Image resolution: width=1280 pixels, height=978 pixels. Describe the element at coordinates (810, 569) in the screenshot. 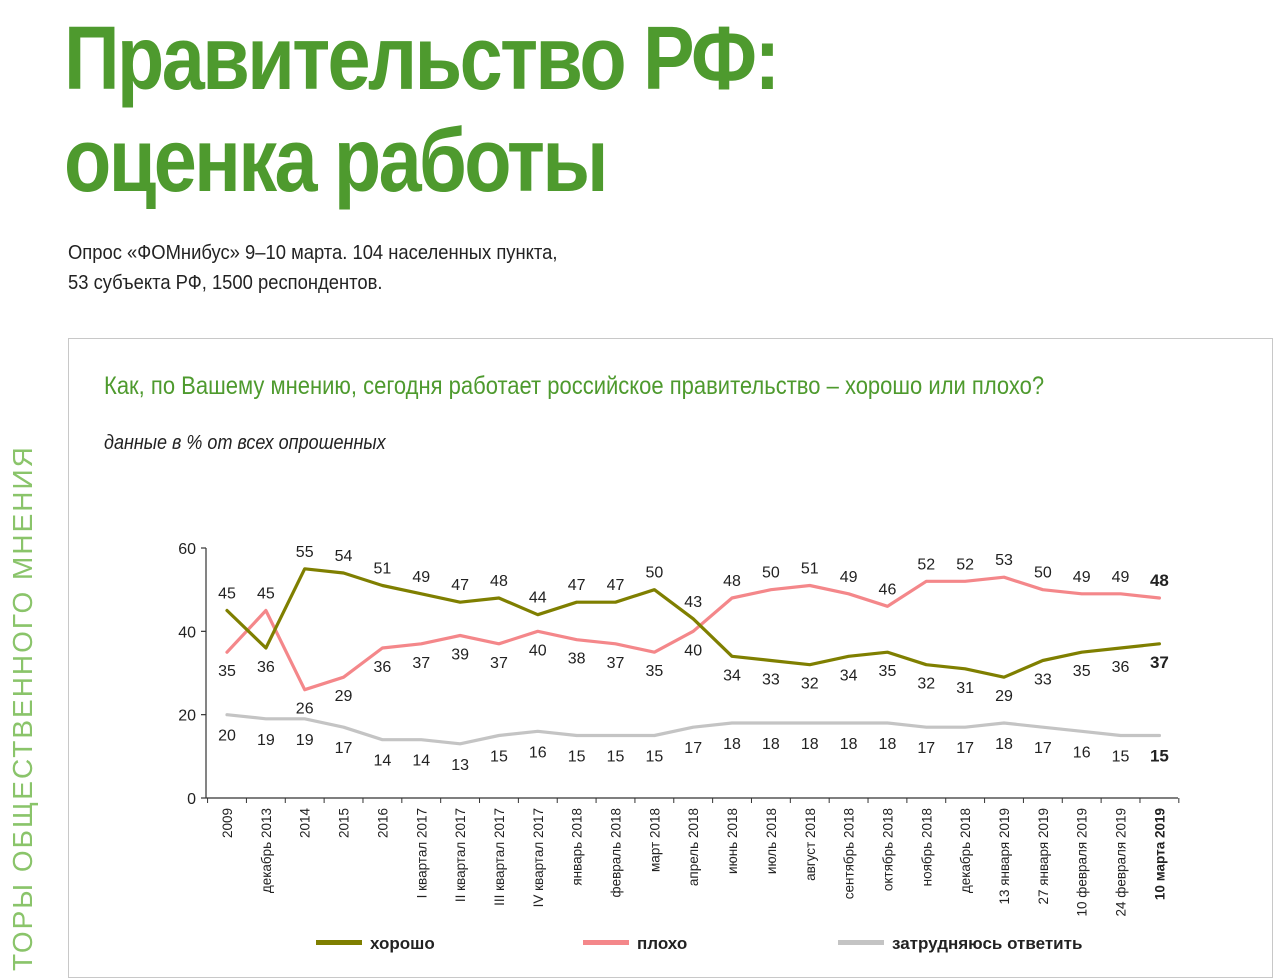

I see `data-label-bad: 51` at that location.